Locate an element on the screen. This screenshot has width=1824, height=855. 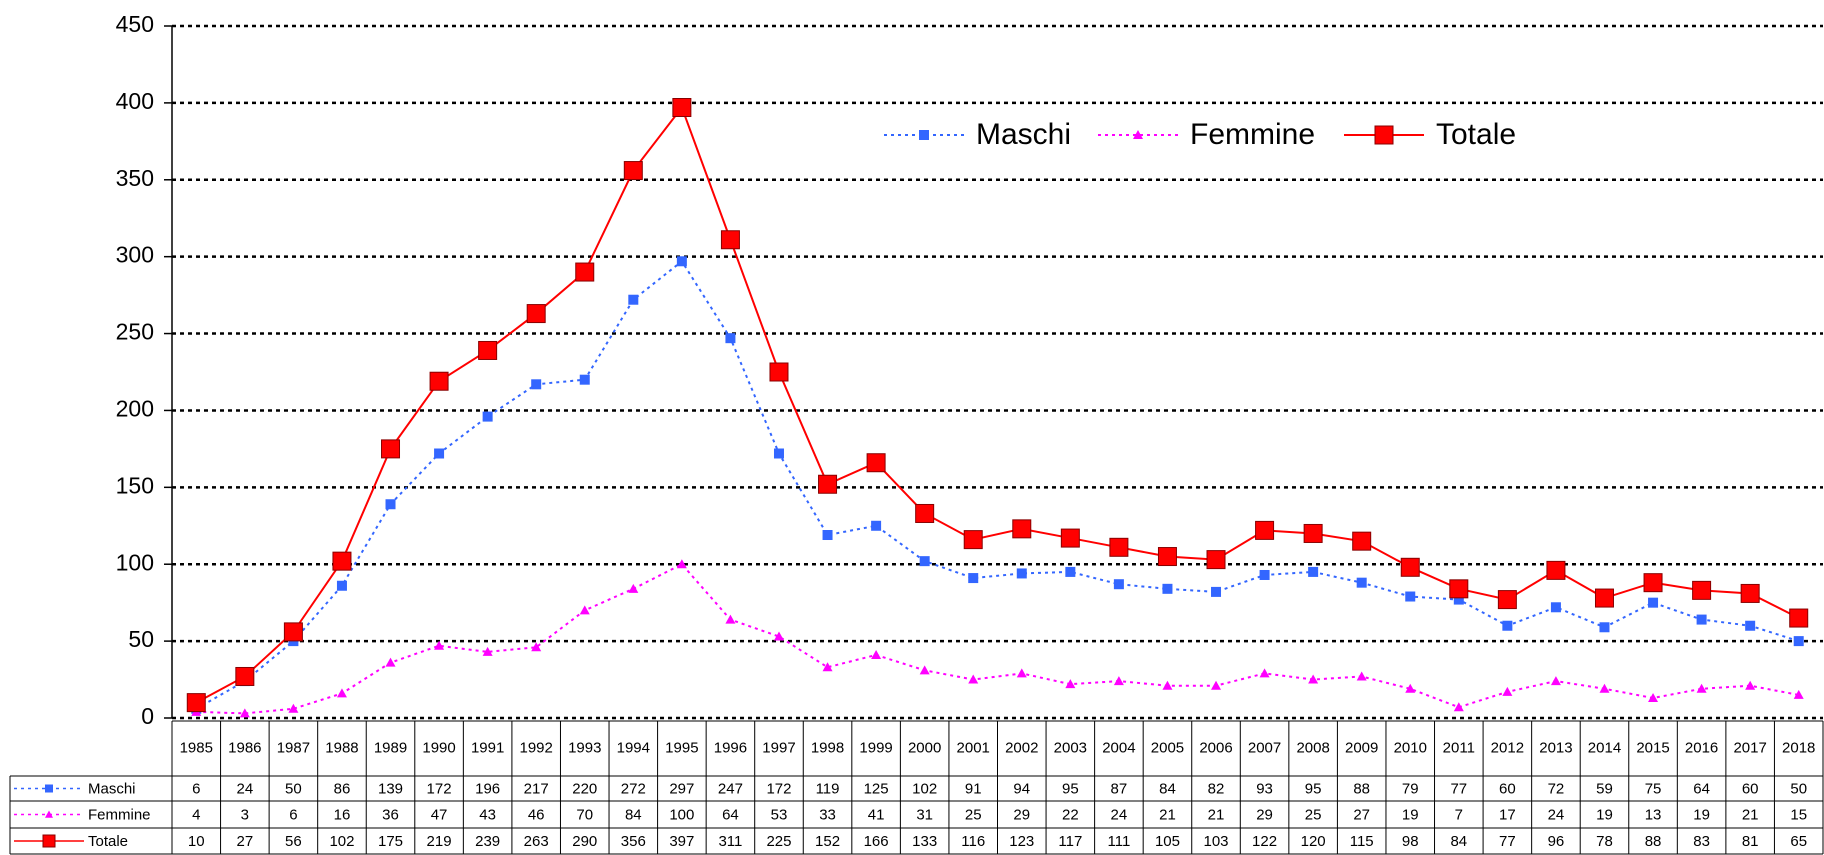
x-tick-label: 1994 is located at coordinates (633, 747).